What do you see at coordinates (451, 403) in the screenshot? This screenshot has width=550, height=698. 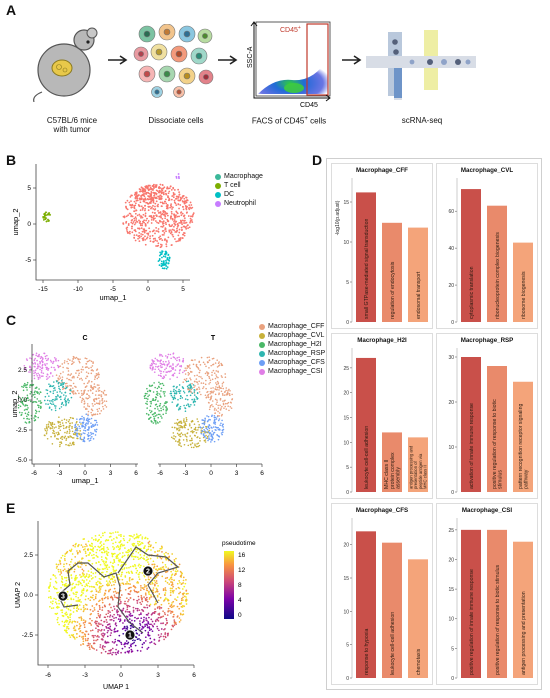 I see `y-tick-label: 20` at bounding box center [451, 403].